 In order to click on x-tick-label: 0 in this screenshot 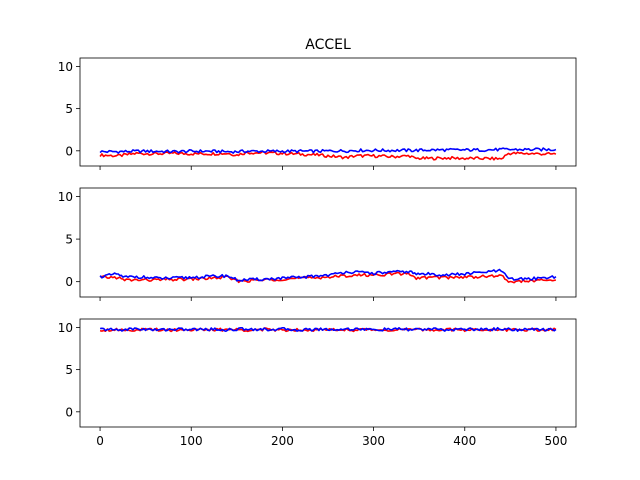, I will do `click(100, 441)`.